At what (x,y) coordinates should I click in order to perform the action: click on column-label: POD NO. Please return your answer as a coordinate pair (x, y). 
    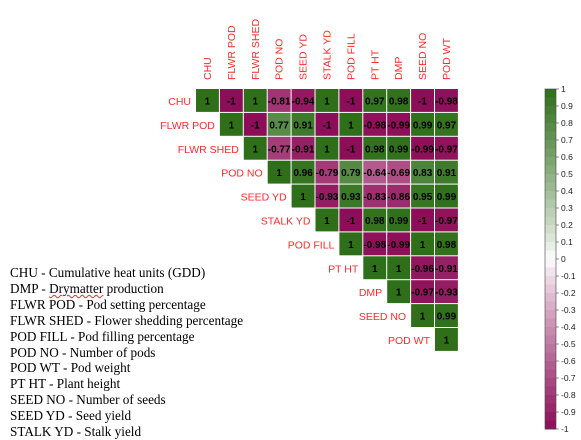
    Looking at the image, I should click on (280, 59).